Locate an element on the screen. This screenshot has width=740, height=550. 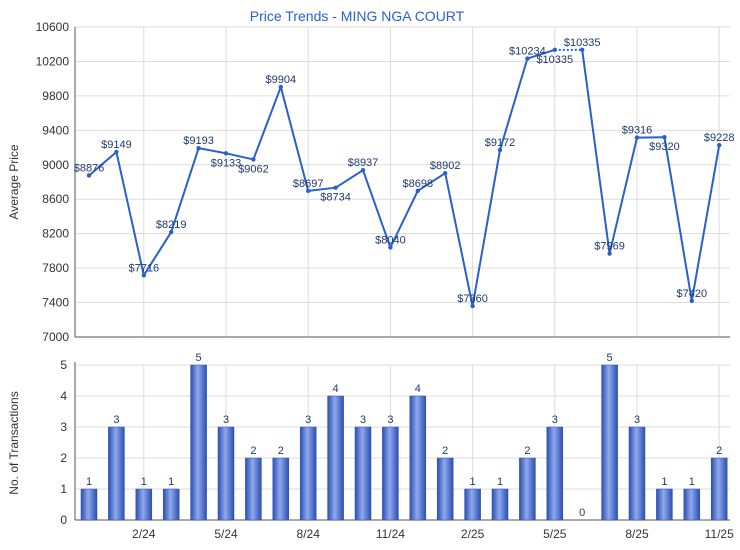
price-data-label: $9172 is located at coordinates (500, 143).